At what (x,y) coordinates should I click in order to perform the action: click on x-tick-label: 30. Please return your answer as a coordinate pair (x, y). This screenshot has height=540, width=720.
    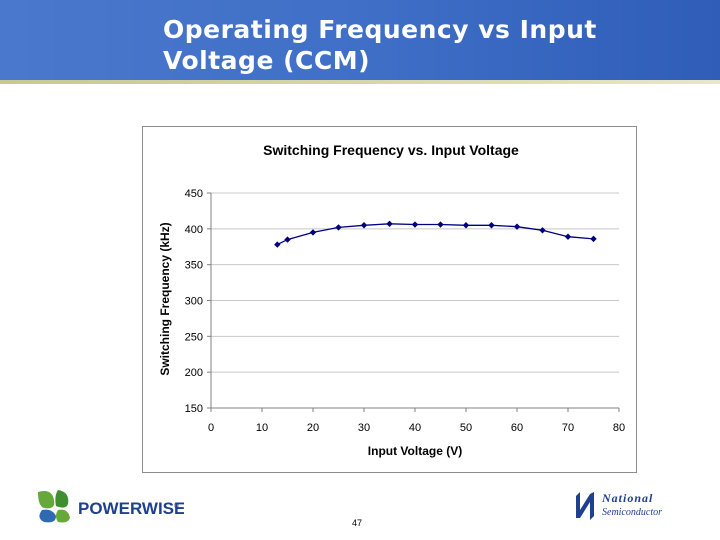
    Looking at the image, I should click on (364, 428).